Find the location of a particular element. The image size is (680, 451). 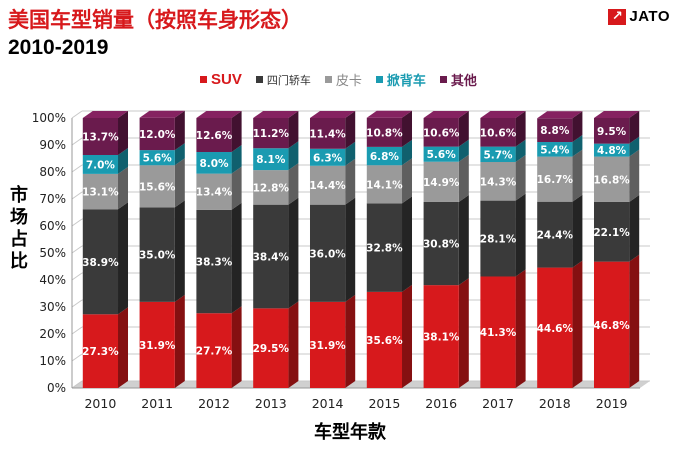

y-tick-label: 50% is located at coordinates (52, 253).